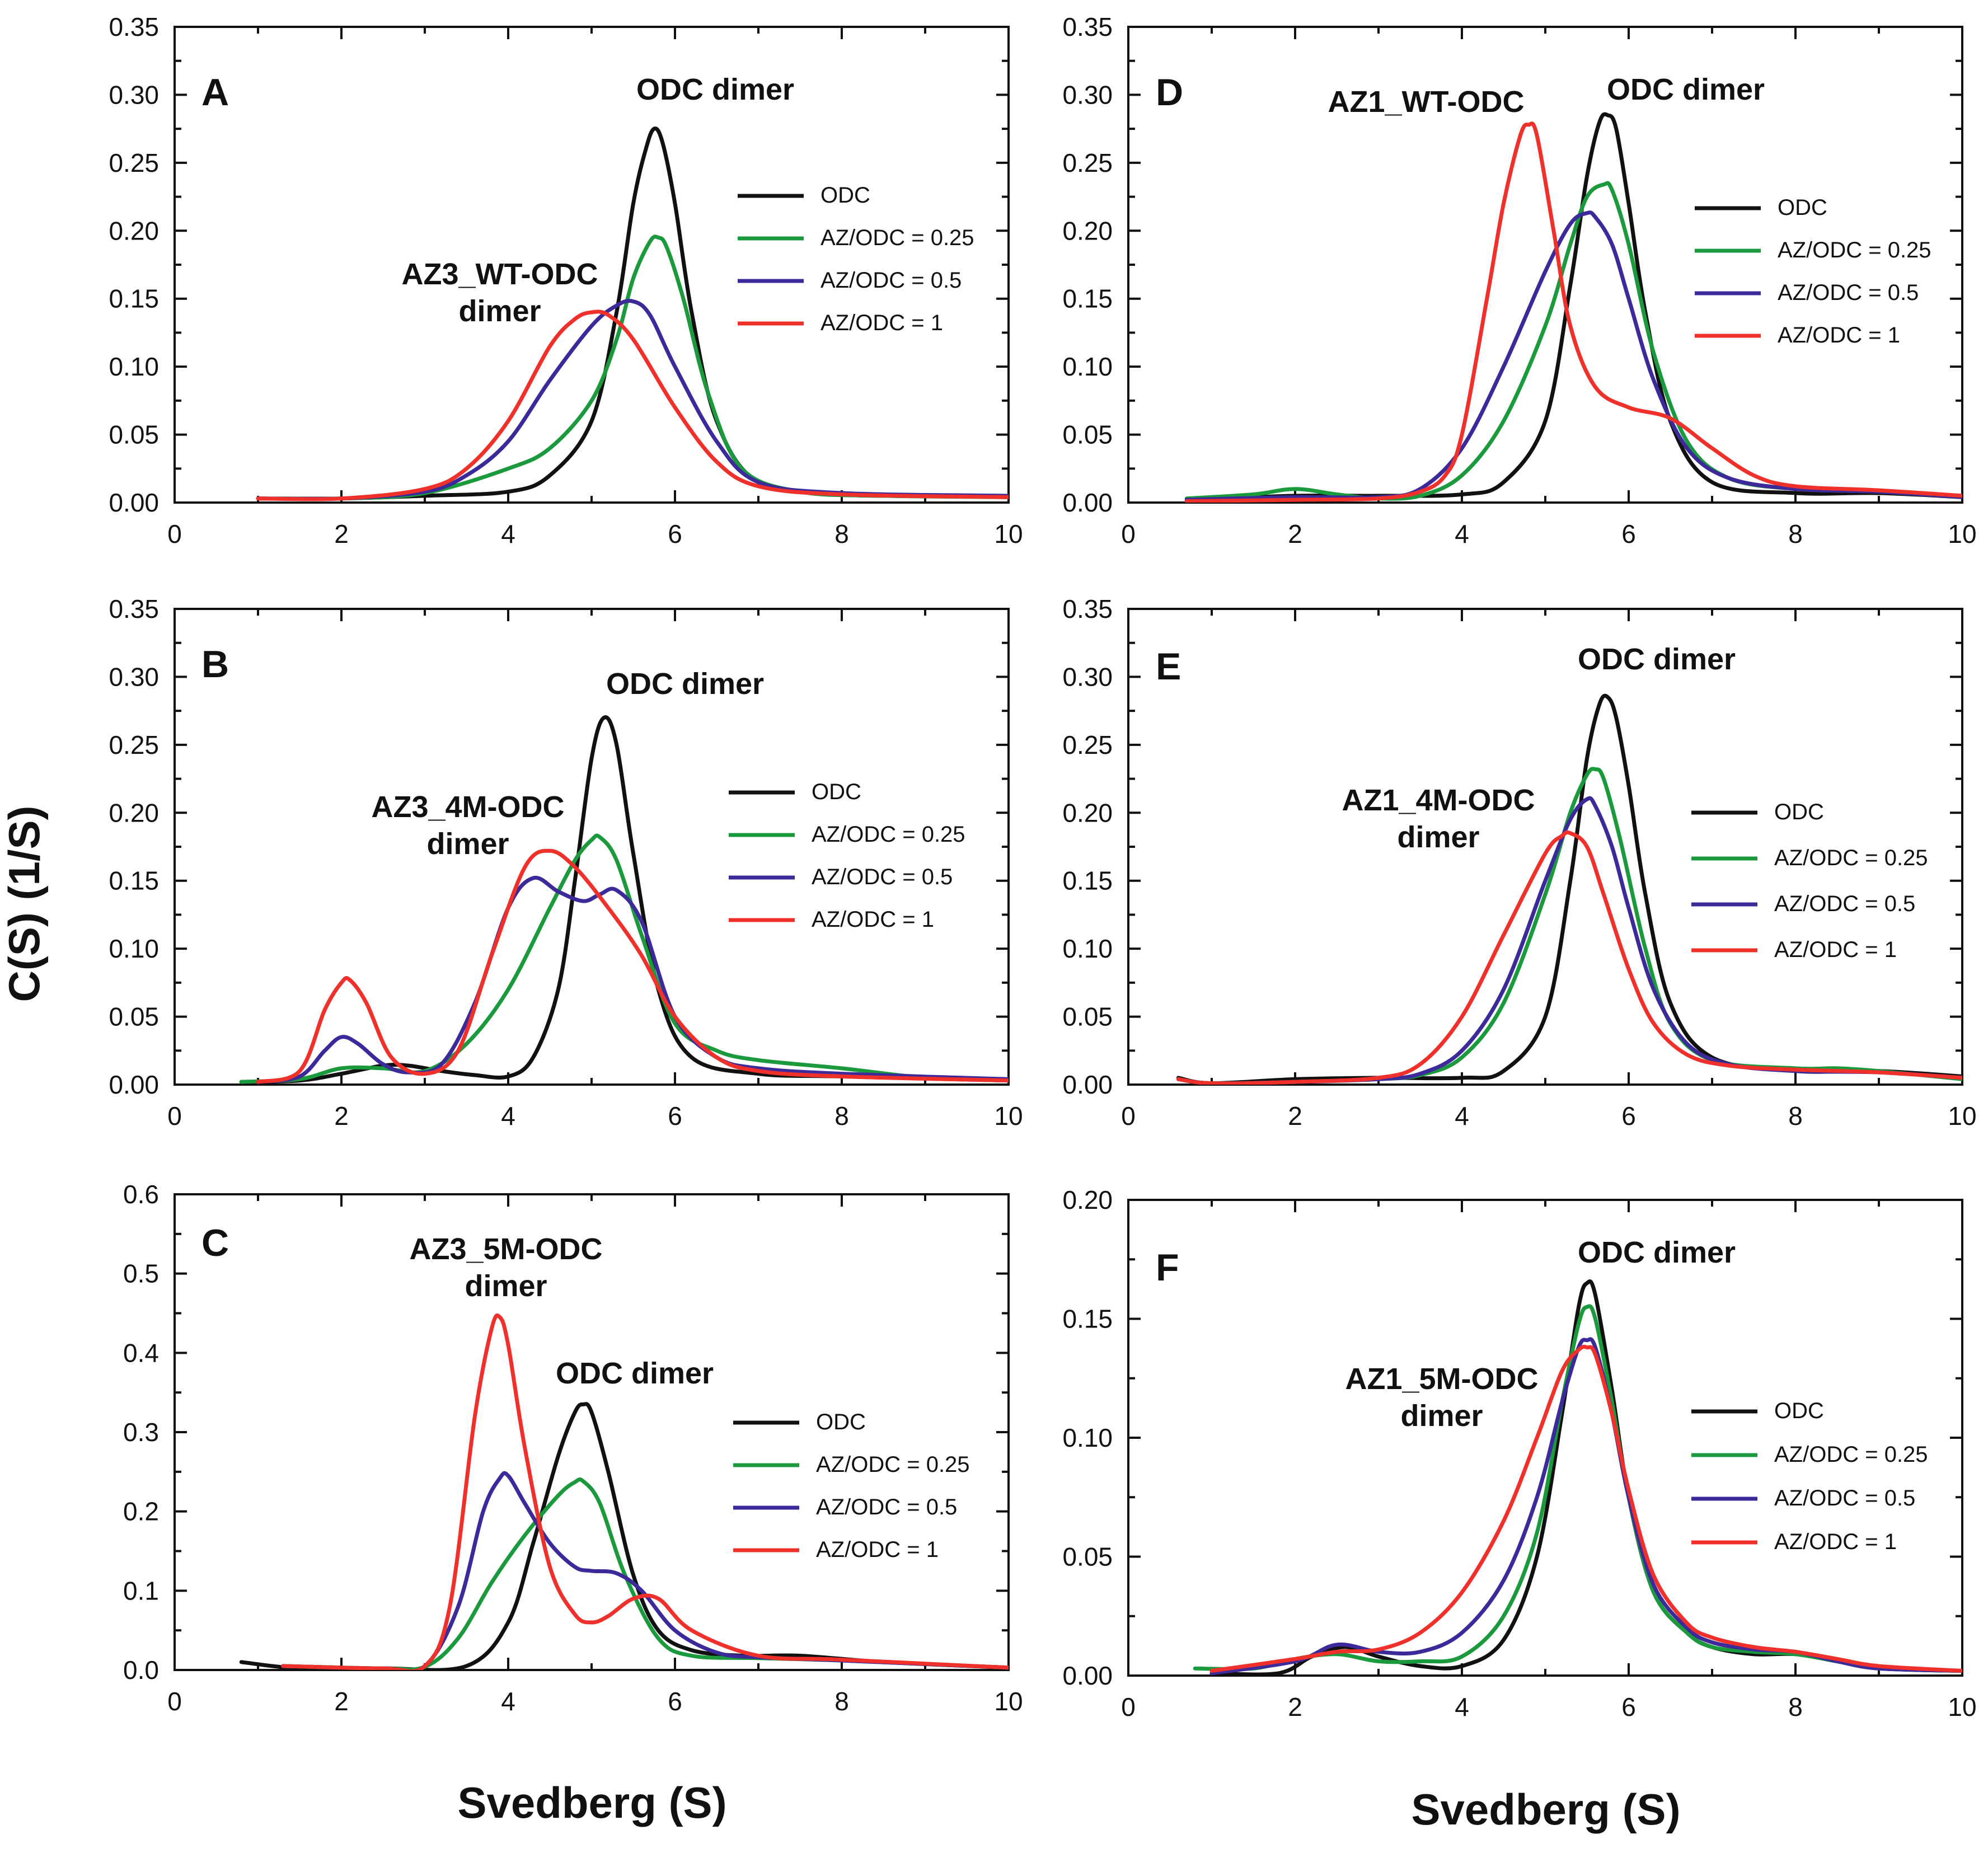 This screenshot has width=1988, height=1853. What do you see at coordinates (141, 1590) in the screenshot?
I see `y-tick-label: 0.1` at bounding box center [141, 1590].